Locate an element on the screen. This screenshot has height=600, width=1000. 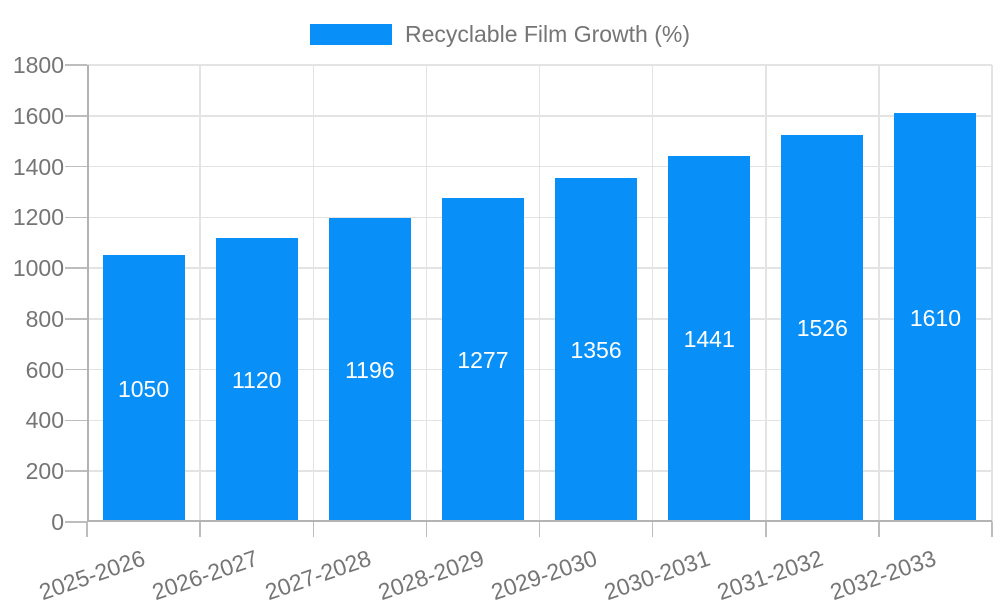
bar-value-label: 1277 is located at coordinates (483, 359).